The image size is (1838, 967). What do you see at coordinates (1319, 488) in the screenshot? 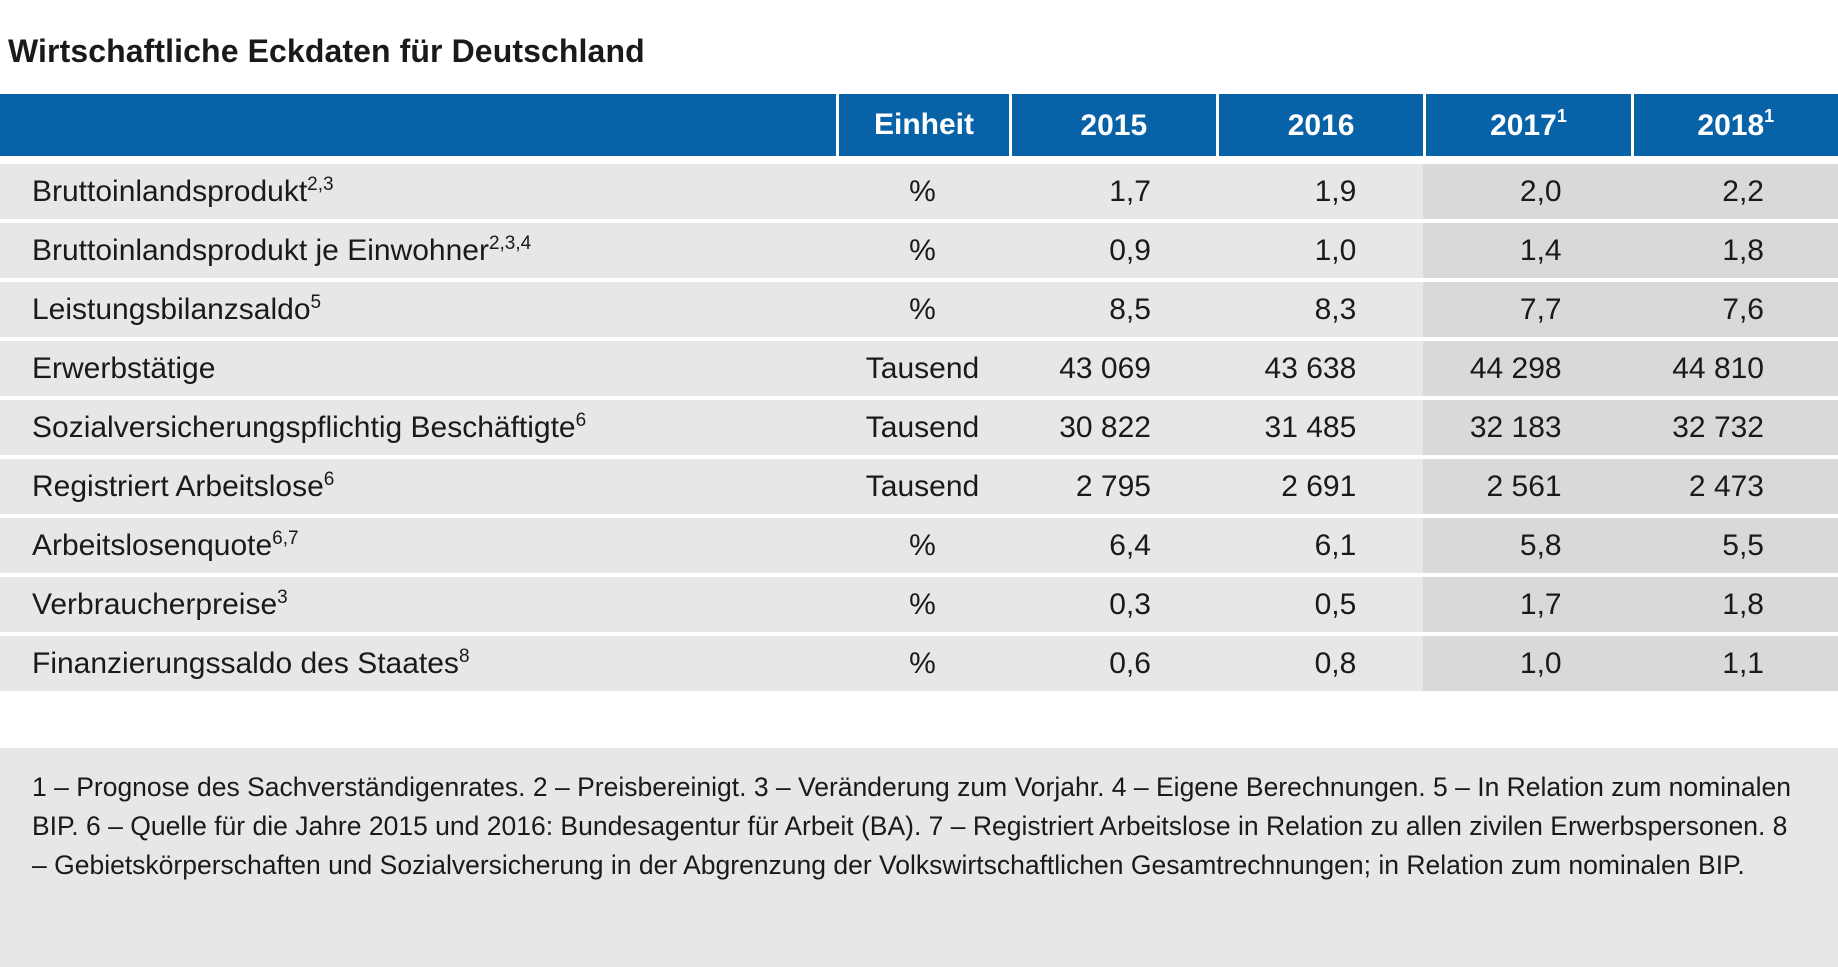
I see `value-cell: 2 691` at bounding box center [1319, 488].